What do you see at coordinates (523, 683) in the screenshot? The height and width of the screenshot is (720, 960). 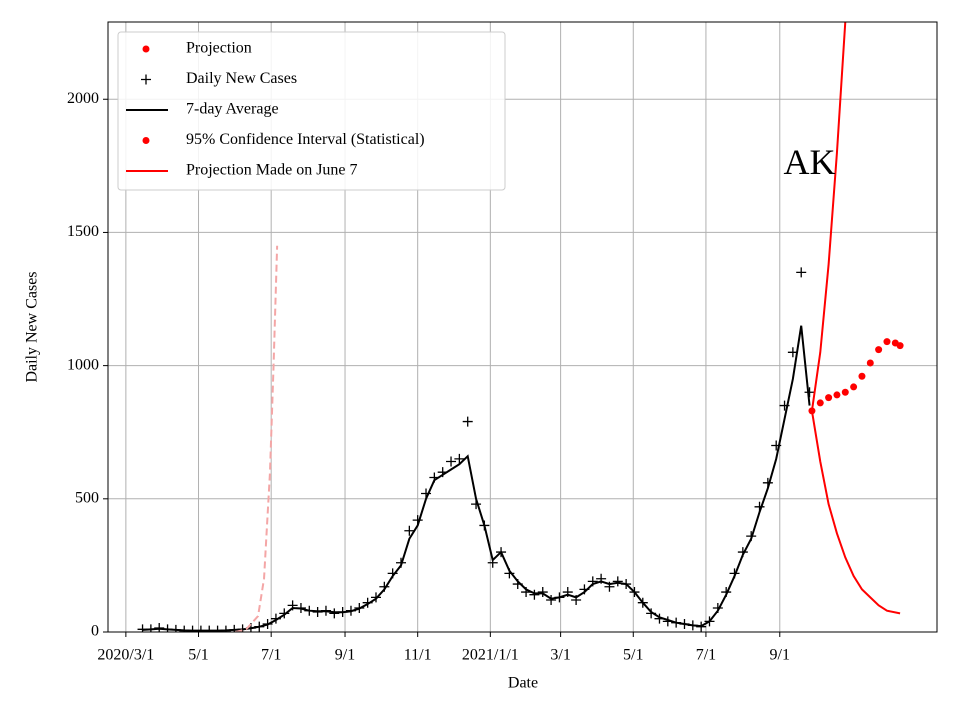 I see `x-axis-label: Date` at bounding box center [523, 683].